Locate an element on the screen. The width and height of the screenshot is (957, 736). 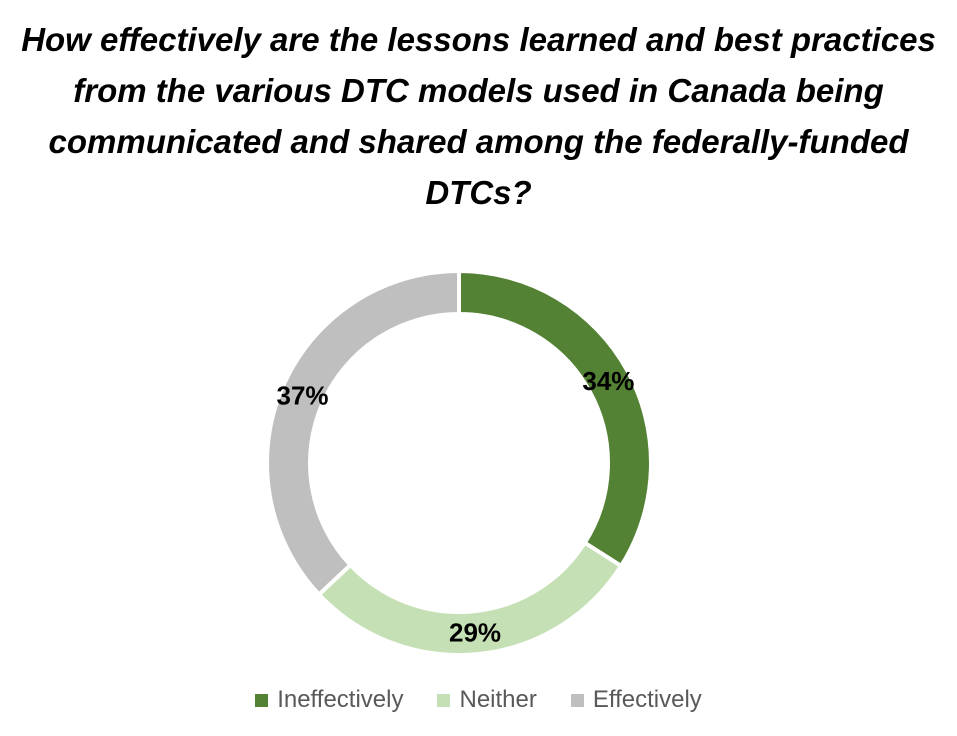
legend-item-effectively: Effectively is located at coordinates (636, 700).